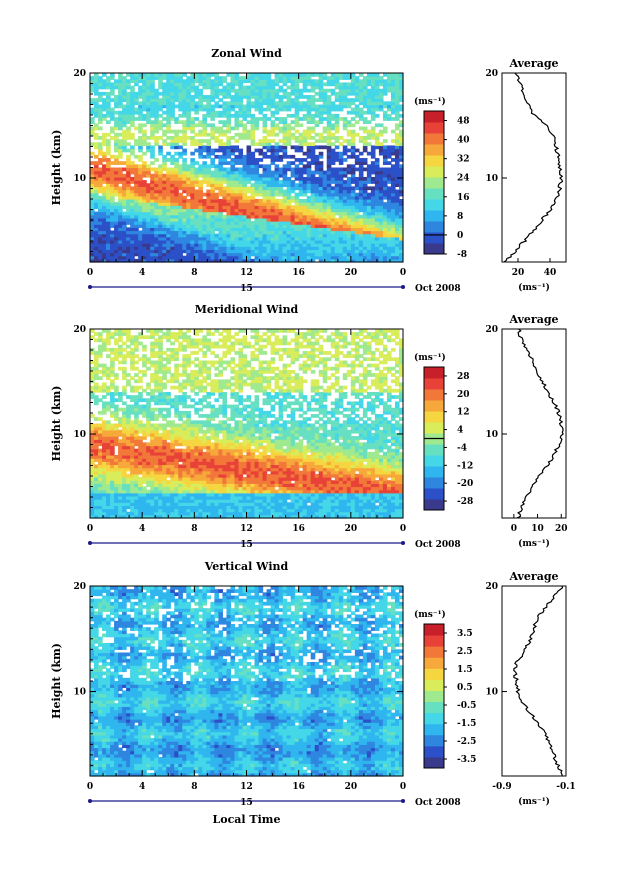 The height and width of the screenshot is (873, 619). I want to click on colorbar-swatch, so click(434, 139).